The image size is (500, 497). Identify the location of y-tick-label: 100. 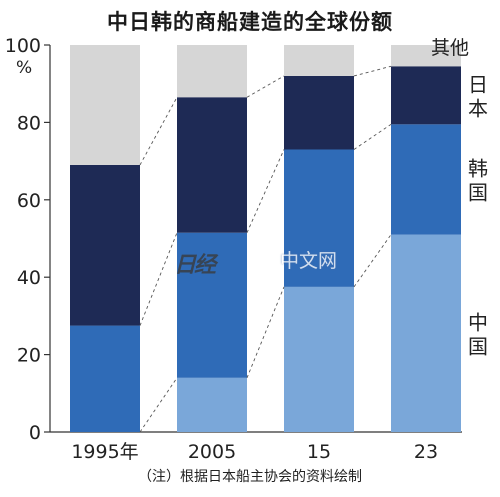
(23, 46).